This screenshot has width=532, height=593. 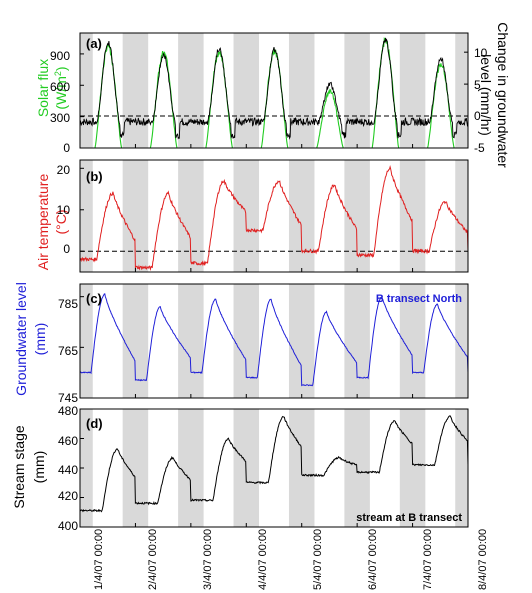 I want to click on panel-a-y2label-line2: level (mm/hr), so click(x=486, y=95).